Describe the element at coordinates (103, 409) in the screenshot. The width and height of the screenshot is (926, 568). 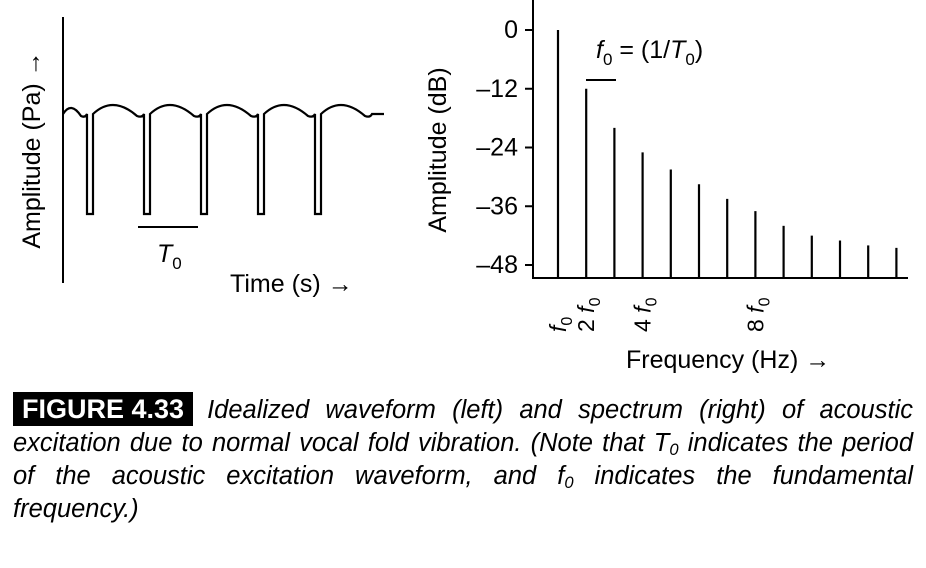
I see `figure-number-badge: FIGURE 4.33` at that location.